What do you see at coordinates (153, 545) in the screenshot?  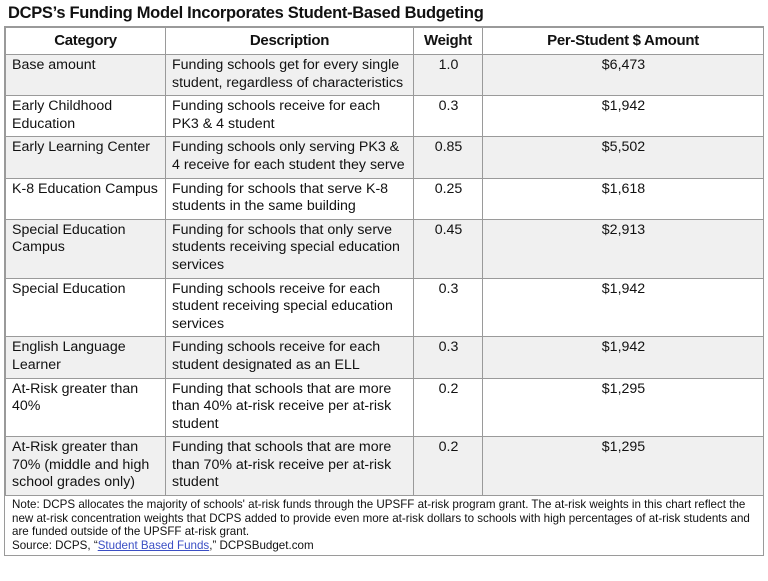 I see `source-link: Student Based Funds` at bounding box center [153, 545].